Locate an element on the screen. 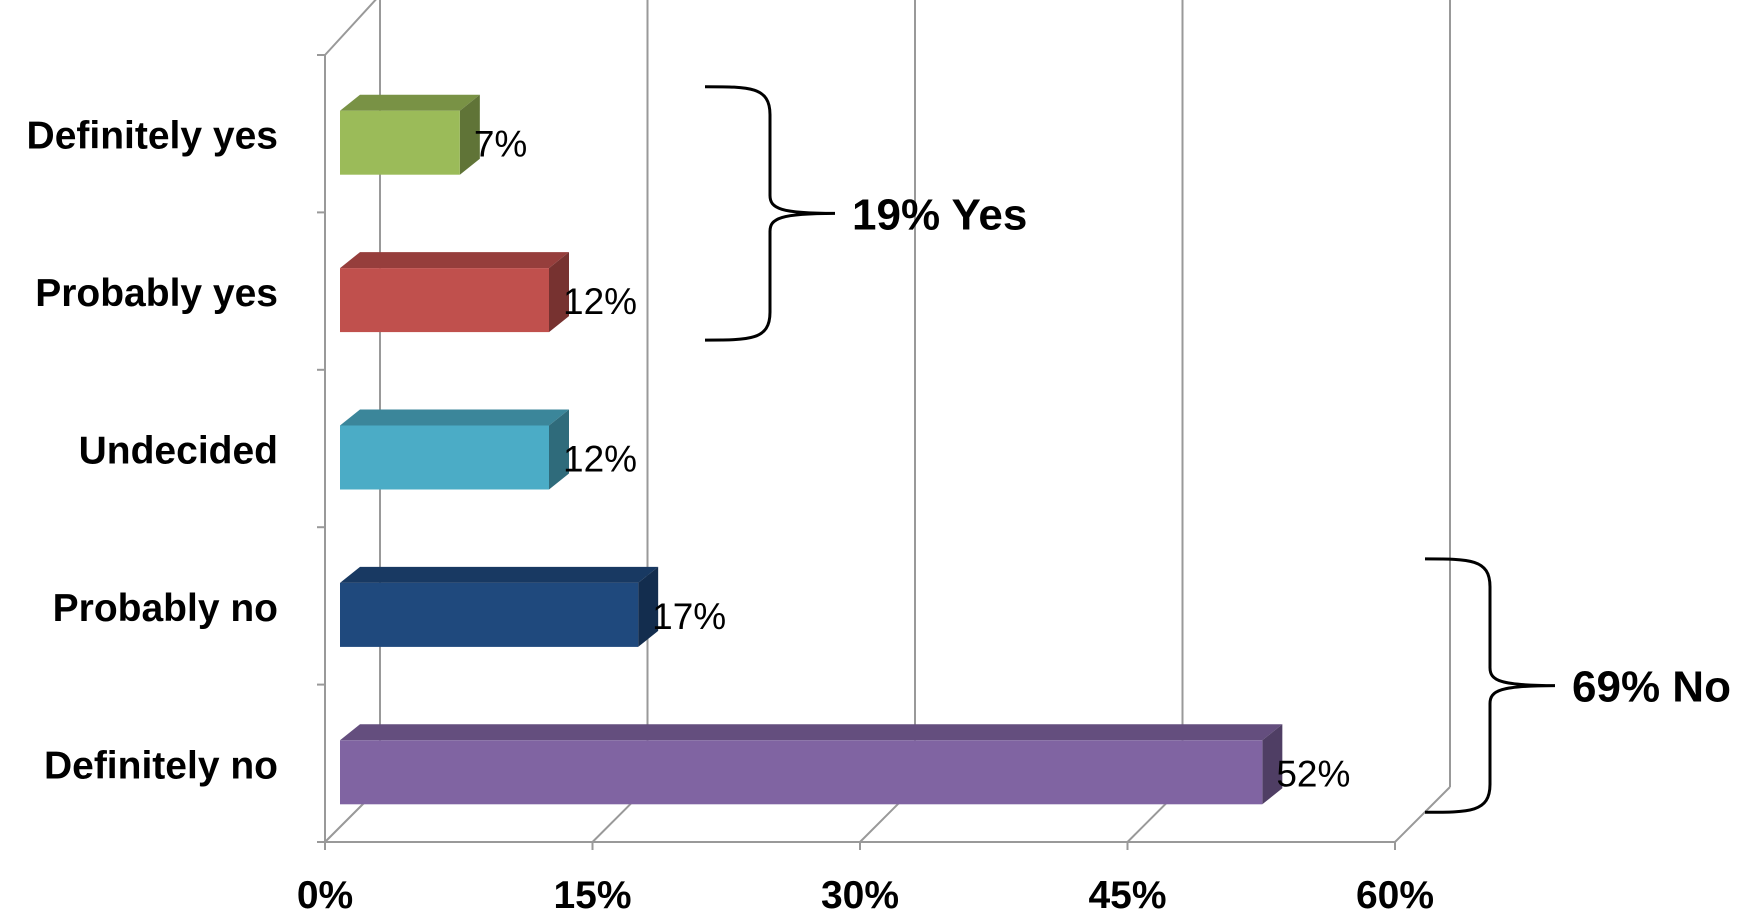  bar-probably-yes is located at coordinates (454, 292).